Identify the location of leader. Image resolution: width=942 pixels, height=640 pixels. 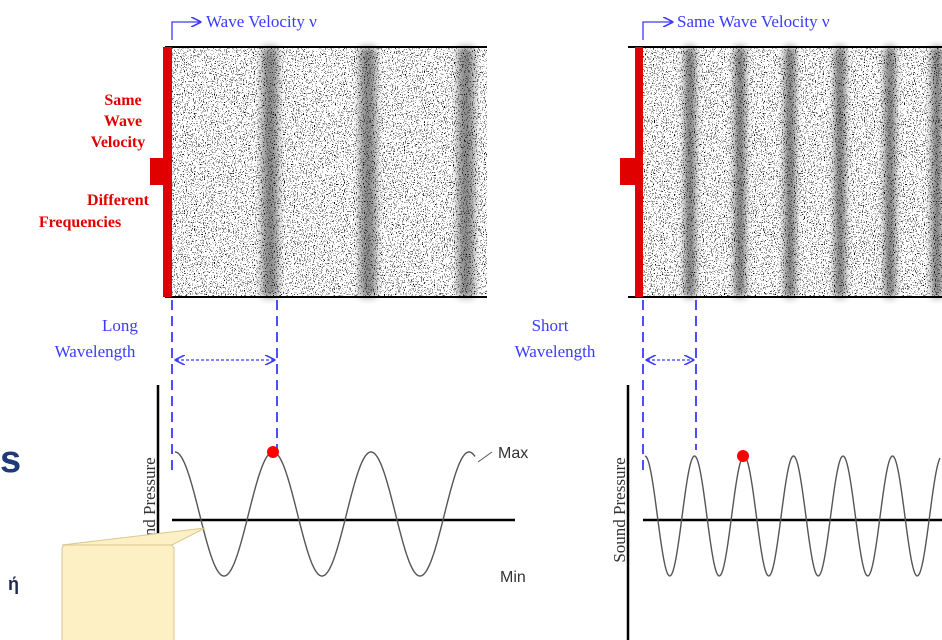
(485, 457).